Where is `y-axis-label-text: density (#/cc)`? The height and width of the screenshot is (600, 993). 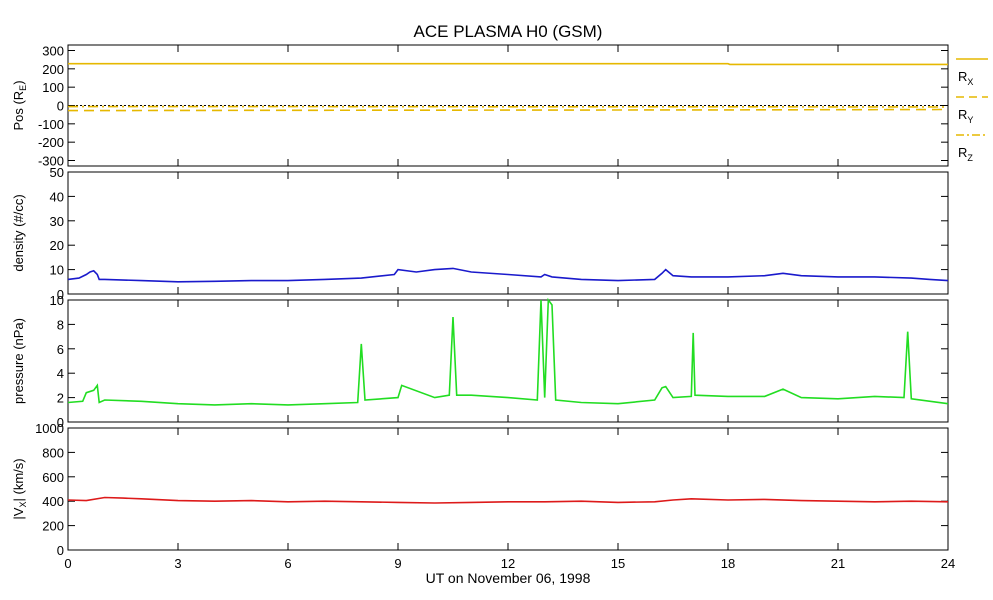 y-axis-label-text: density (#/cc) is located at coordinates (18, 232).